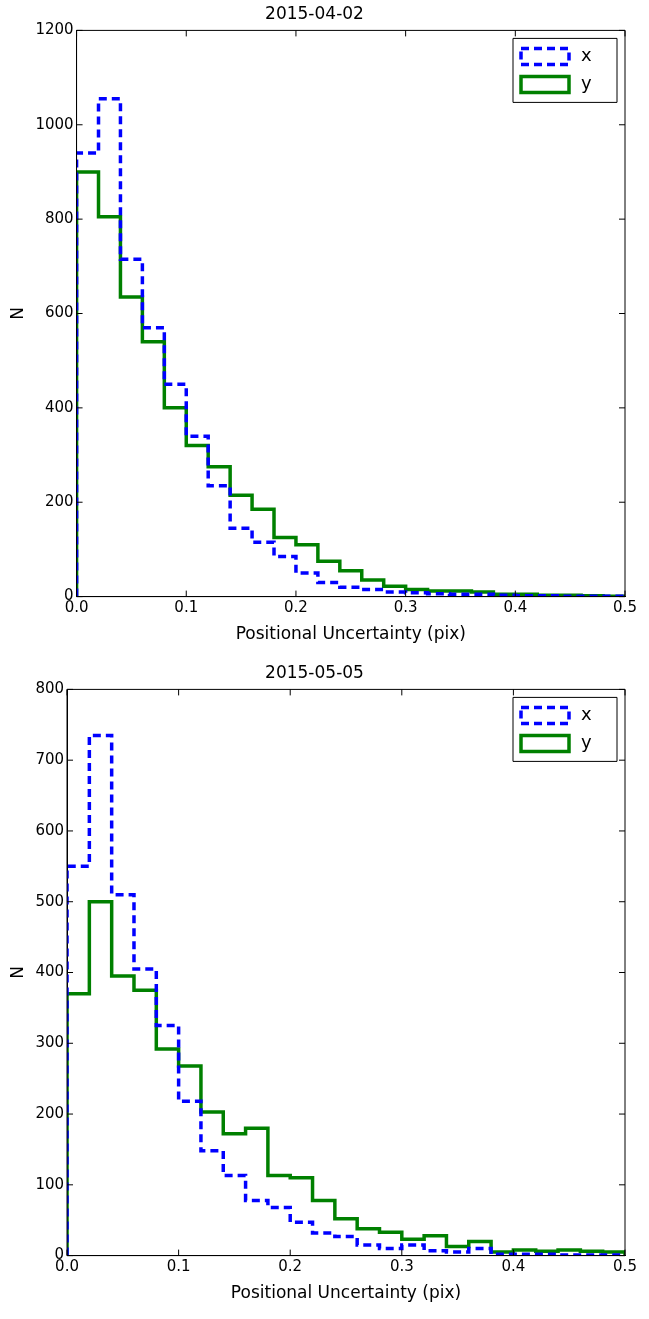  What do you see at coordinates (54, 29) in the screenshot?
I see `y-tick-label: 1200` at bounding box center [54, 29].